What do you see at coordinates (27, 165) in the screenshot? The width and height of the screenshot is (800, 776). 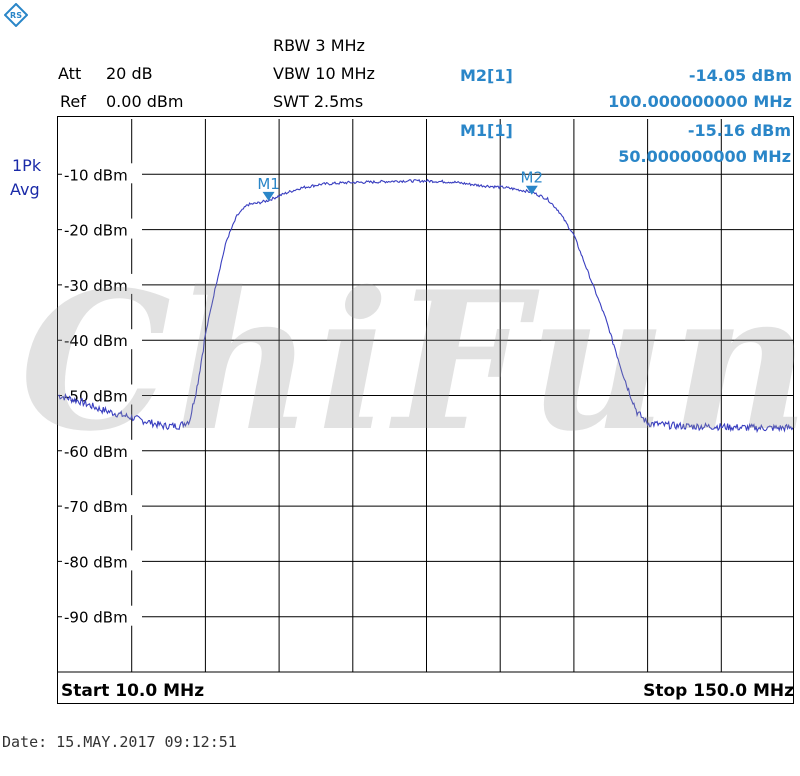 I see `trace-mode-1: 1Pk` at bounding box center [27, 165].